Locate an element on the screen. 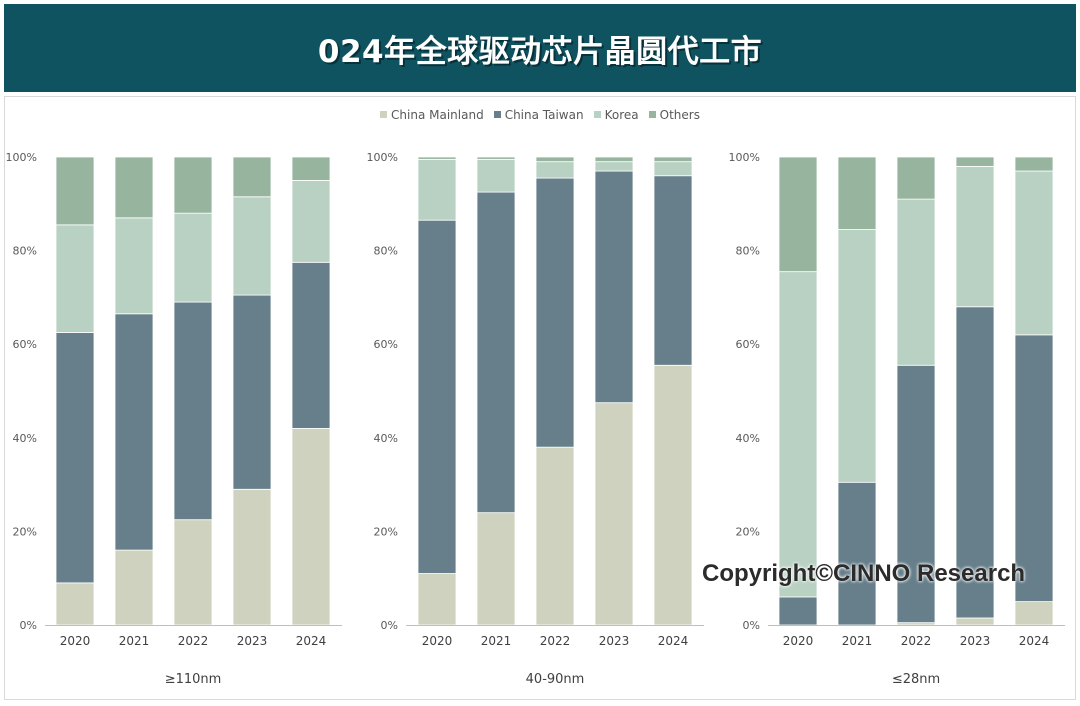 This screenshot has height=706, width=1080. legend-label: China Taiwan is located at coordinates (544, 115).